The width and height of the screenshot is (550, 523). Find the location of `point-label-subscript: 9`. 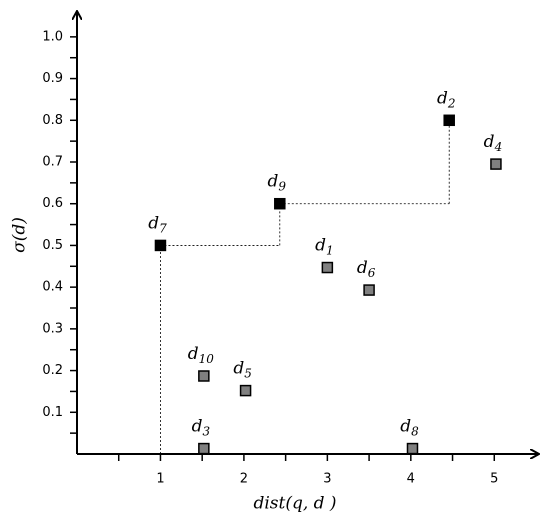

point-label-subscript: 9 is located at coordinates (282, 186).